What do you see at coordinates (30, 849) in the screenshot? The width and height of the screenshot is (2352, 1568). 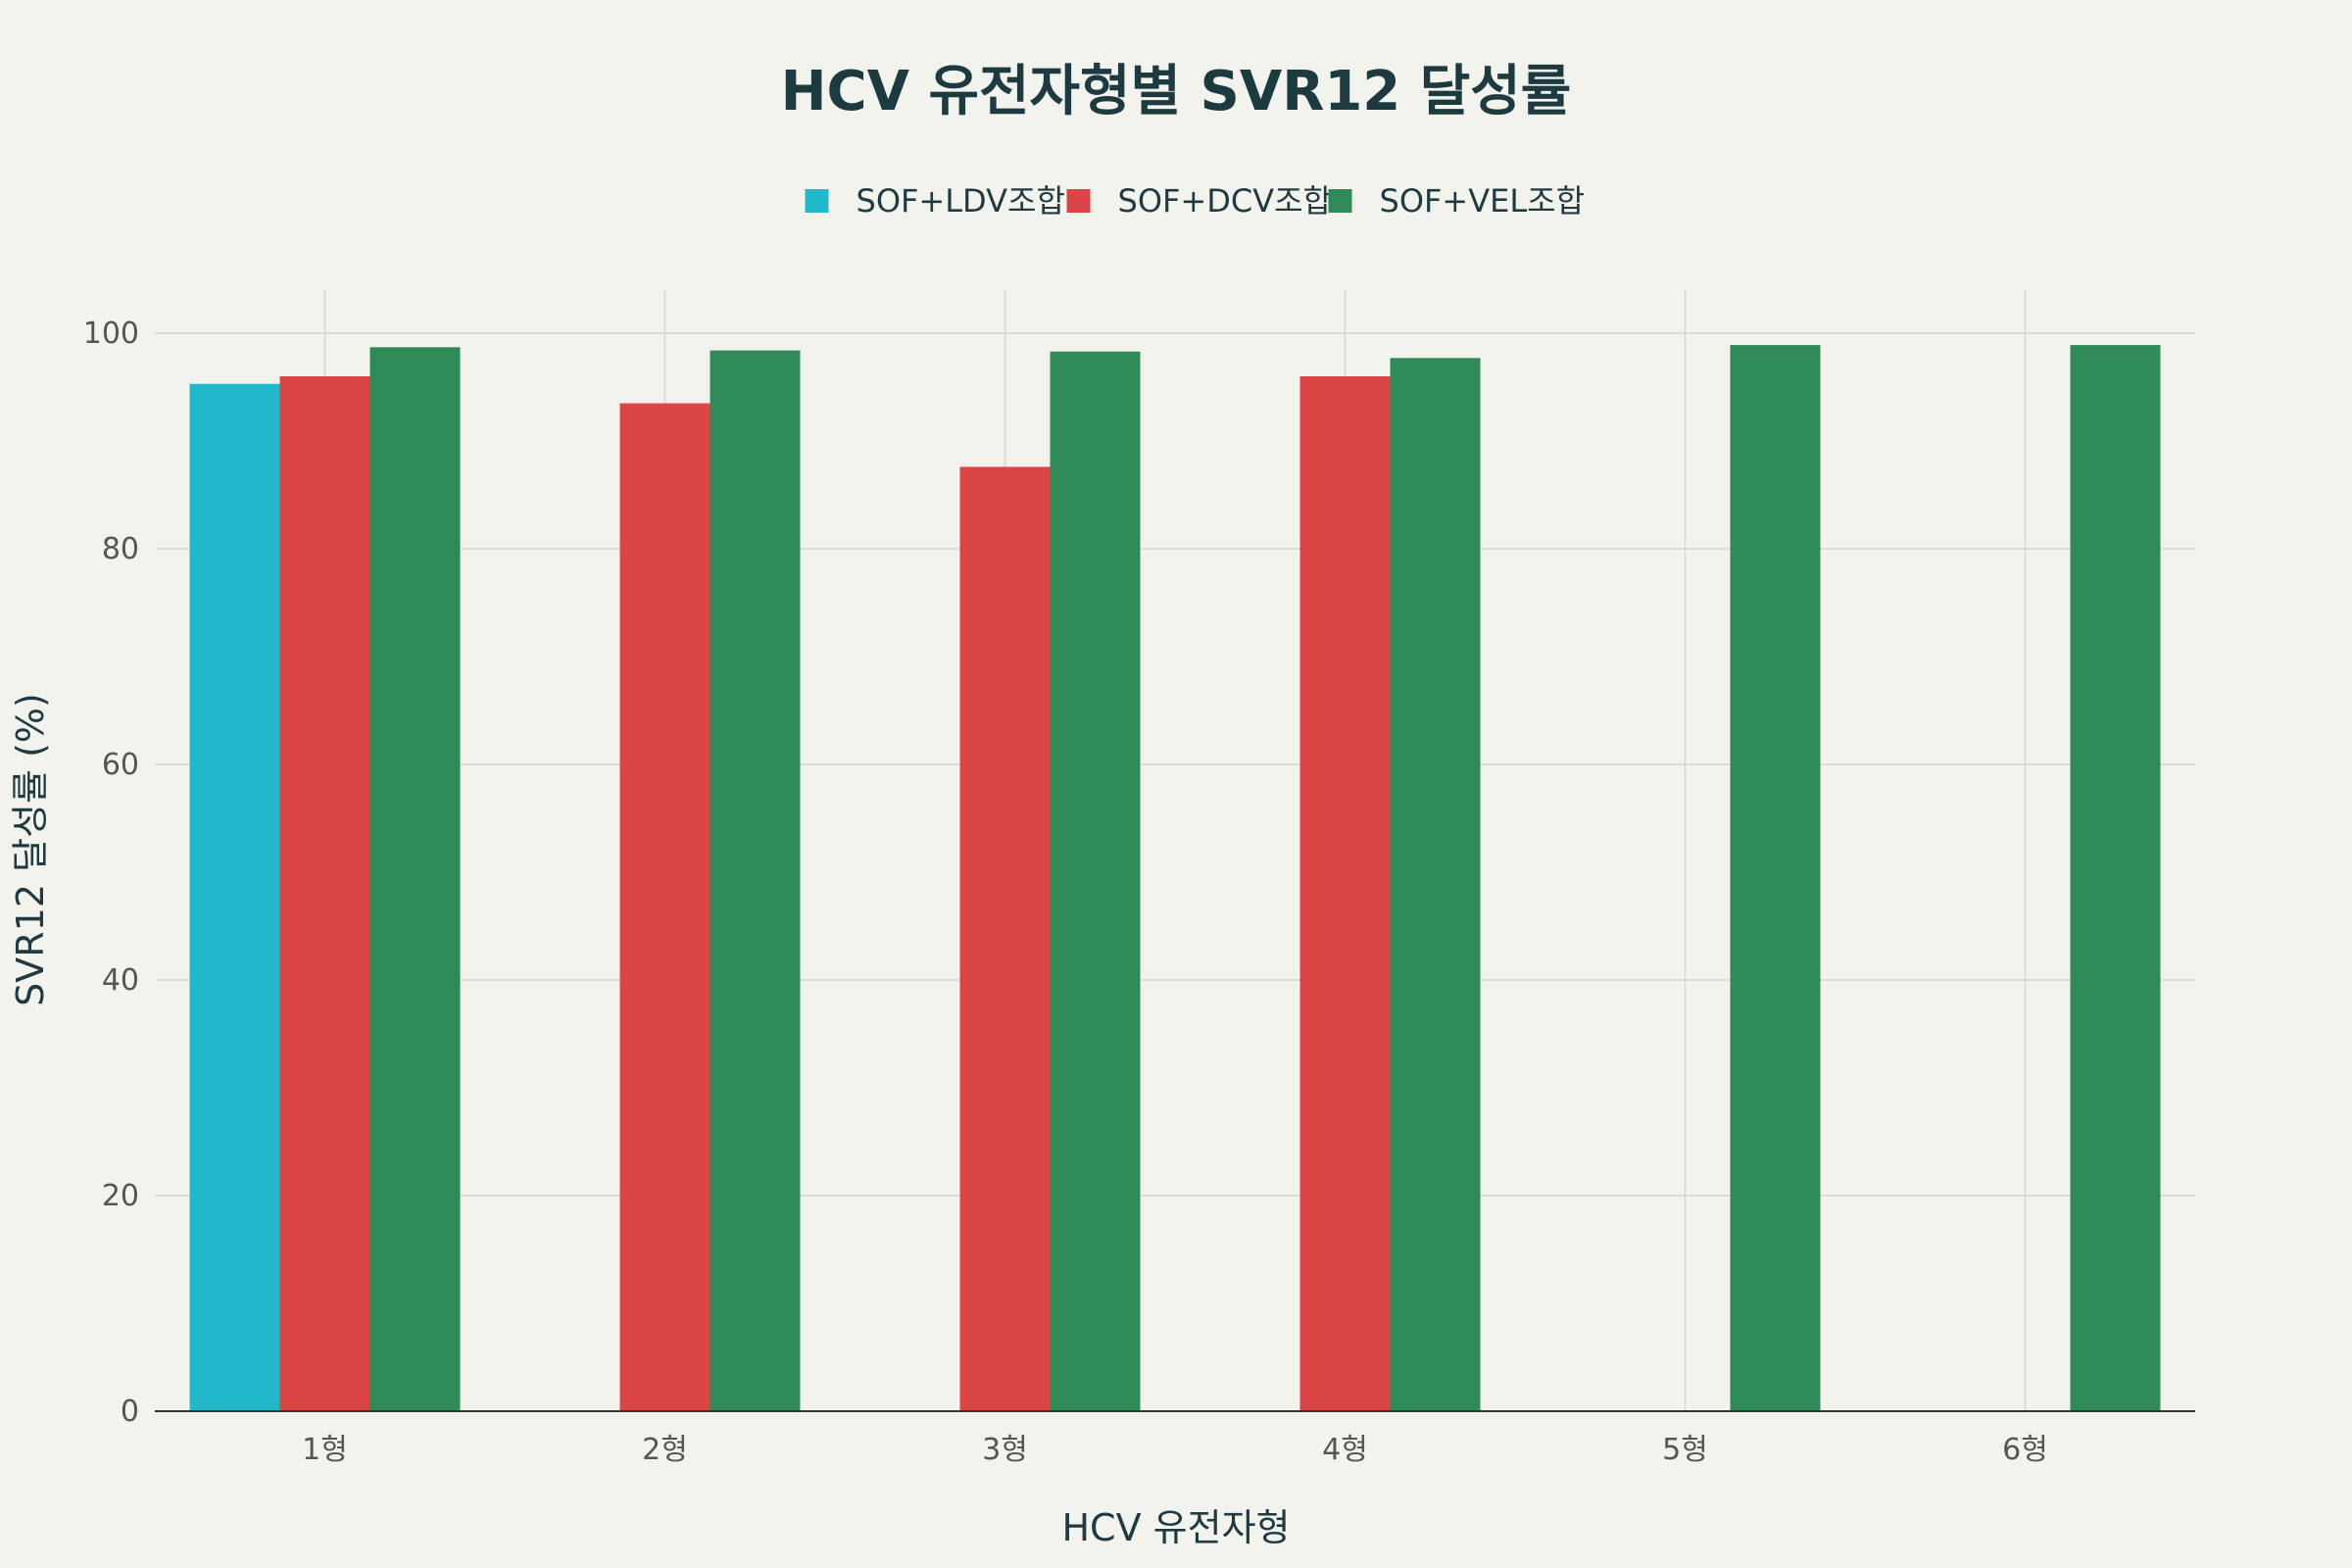 I see `y-axis-title: SVR12 달성률 (%)` at bounding box center [30, 849].